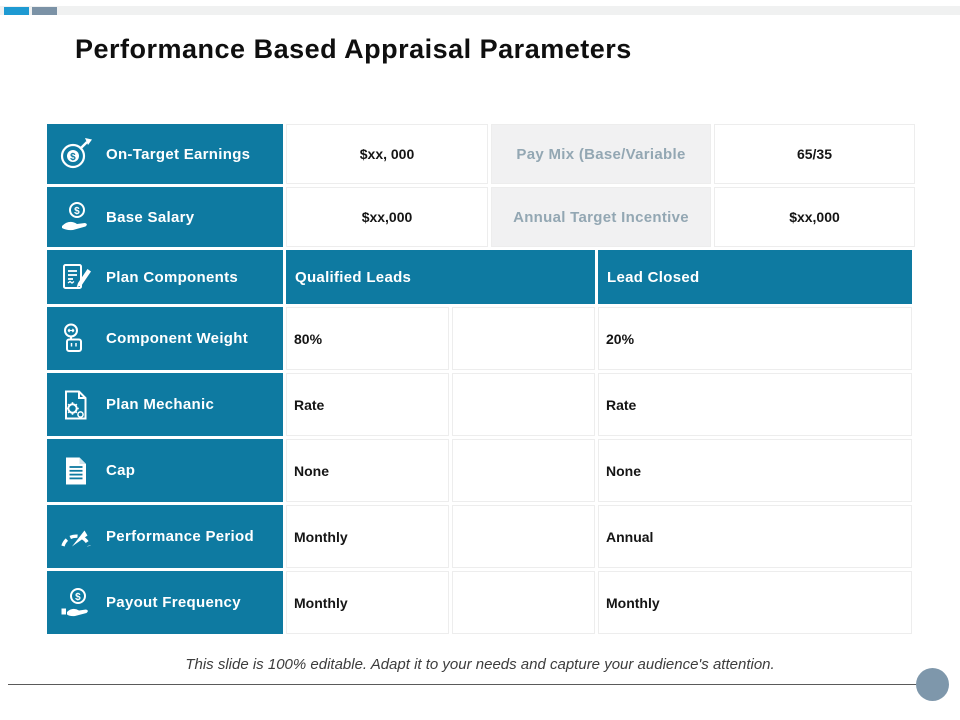  I want to click on plan-mechanic-qualified-leads: Rate, so click(367, 404).